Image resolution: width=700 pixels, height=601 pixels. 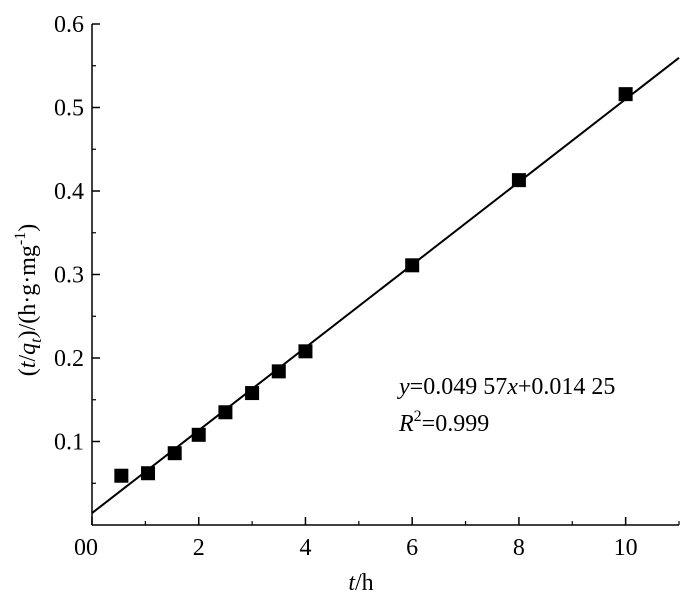 What do you see at coordinates (199, 548) in the screenshot?
I see `x-tick-label: 2` at bounding box center [199, 548].